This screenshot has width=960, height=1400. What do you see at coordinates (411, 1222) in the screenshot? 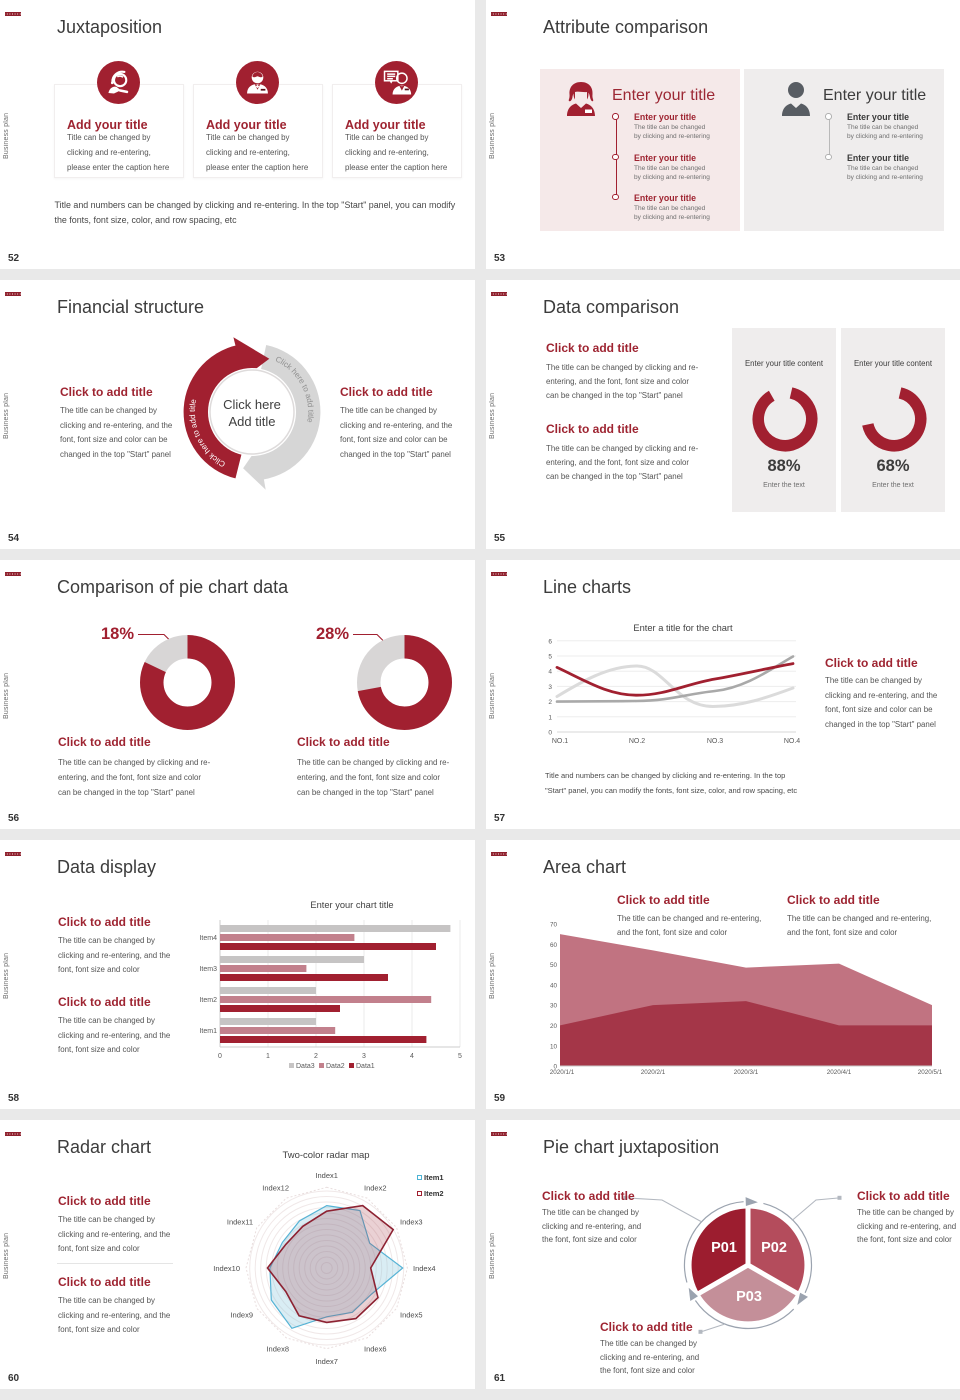
I see `svg-text: Index3` at bounding box center [411, 1222].